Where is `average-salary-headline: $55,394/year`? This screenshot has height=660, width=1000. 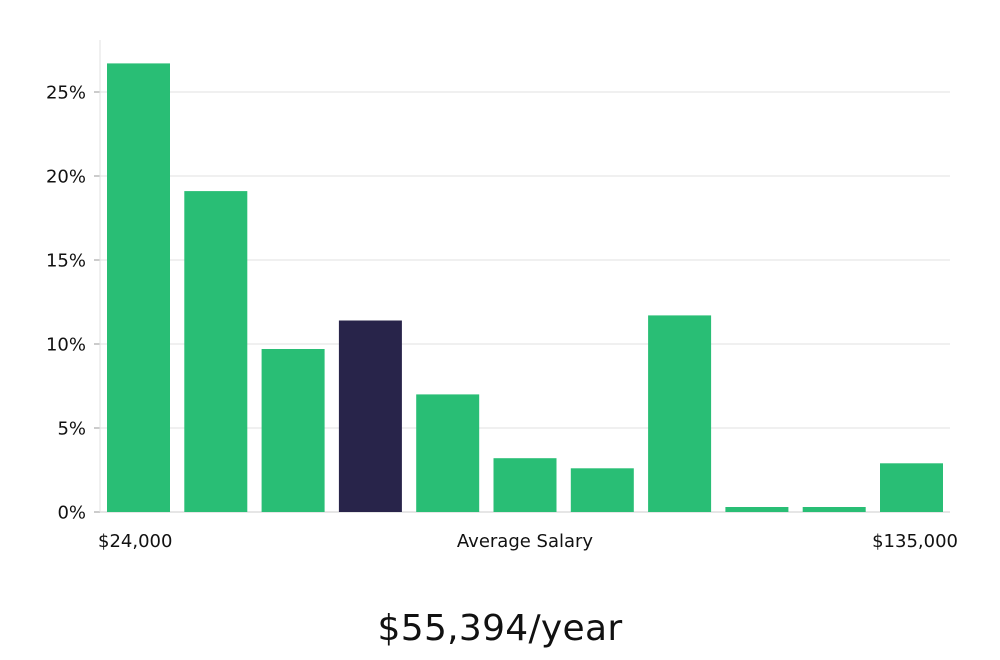
average-salary-headline: $55,394/year is located at coordinates (500, 628).